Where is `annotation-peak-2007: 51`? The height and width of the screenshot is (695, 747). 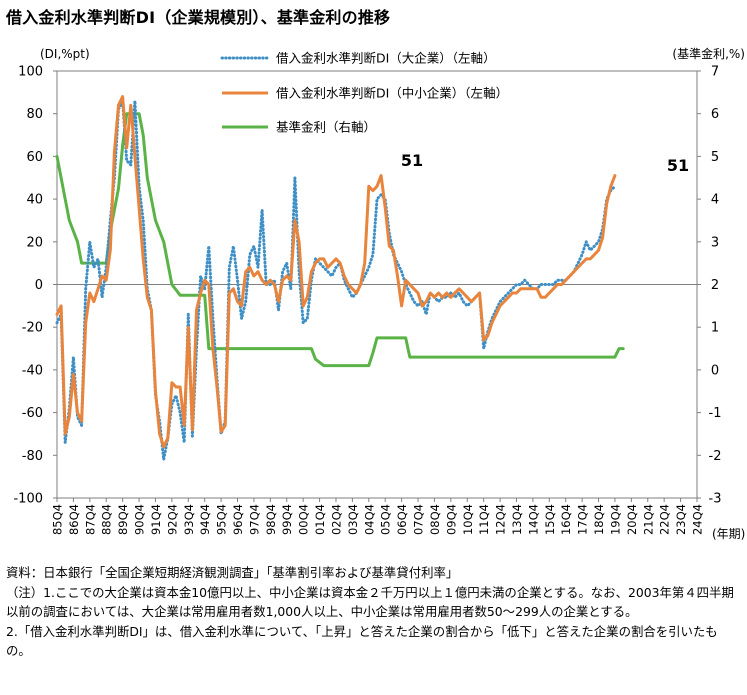 annotation-peak-2007: 51 is located at coordinates (412, 160).